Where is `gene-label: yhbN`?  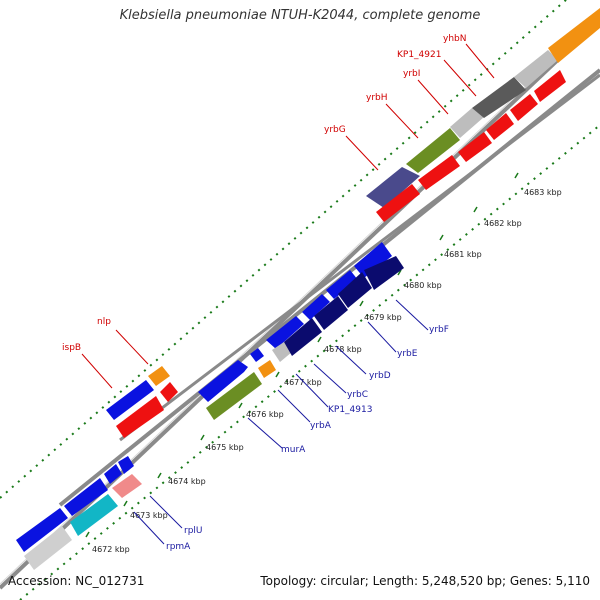
gene-label: yhbN is located at coordinates (454, 39).